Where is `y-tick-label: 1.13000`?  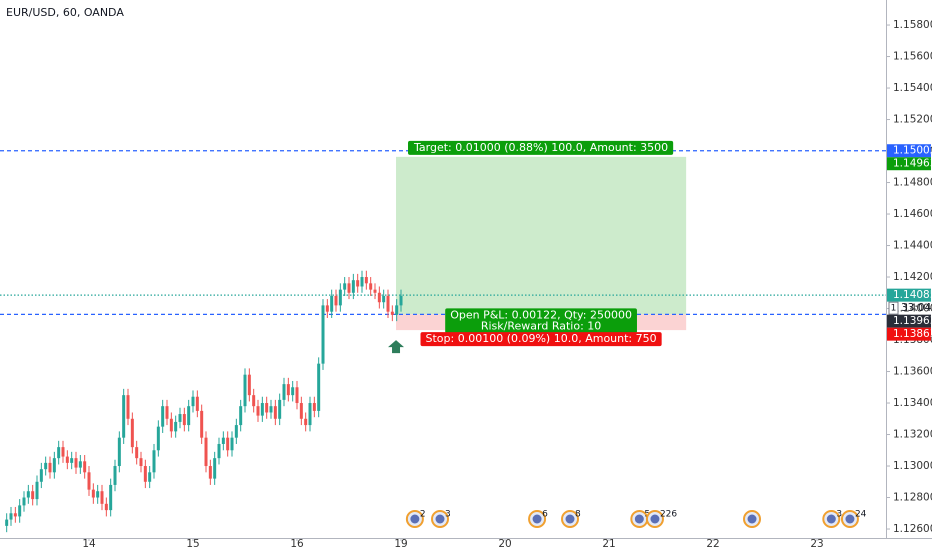
y-tick-label: 1.13000 is located at coordinates (912, 466).